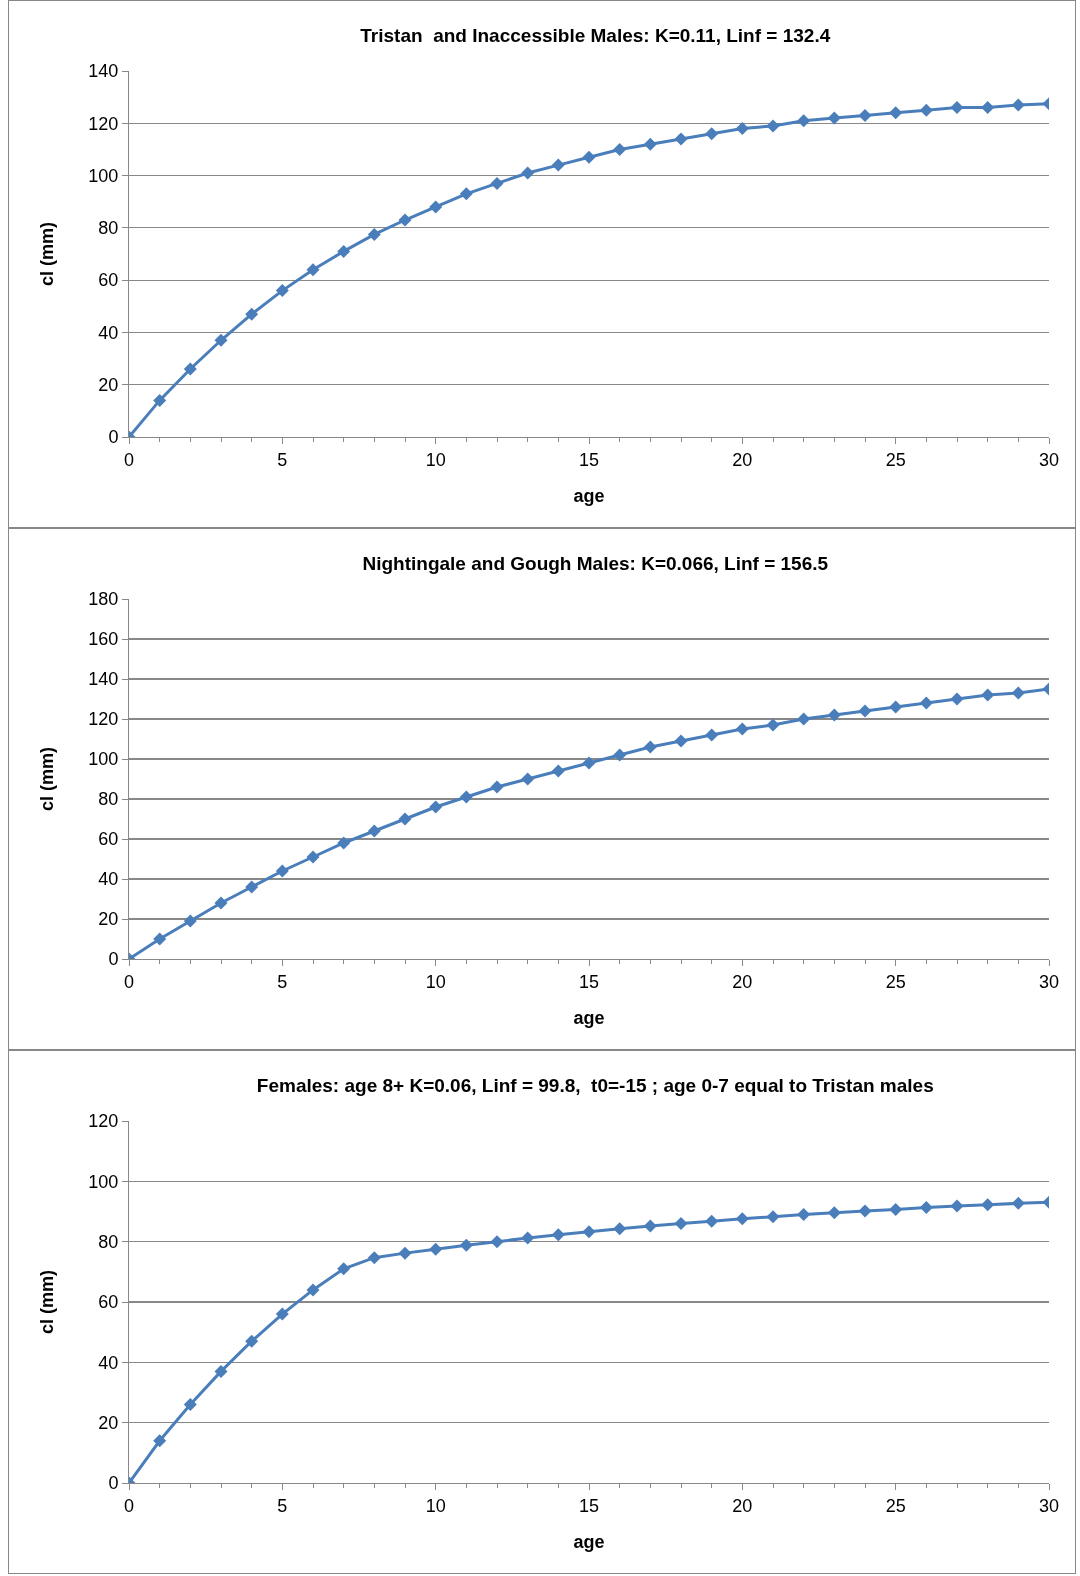 This screenshot has width=1080, height=1576. Describe the element at coordinates (103, 71) in the screenshot. I see `y-tick-label: 140` at that location.